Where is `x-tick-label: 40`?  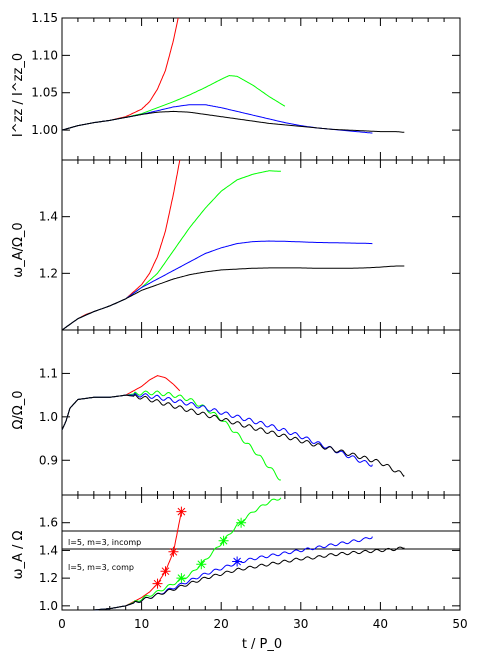
x-tick-label: 40 is located at coordinates (380, 624).